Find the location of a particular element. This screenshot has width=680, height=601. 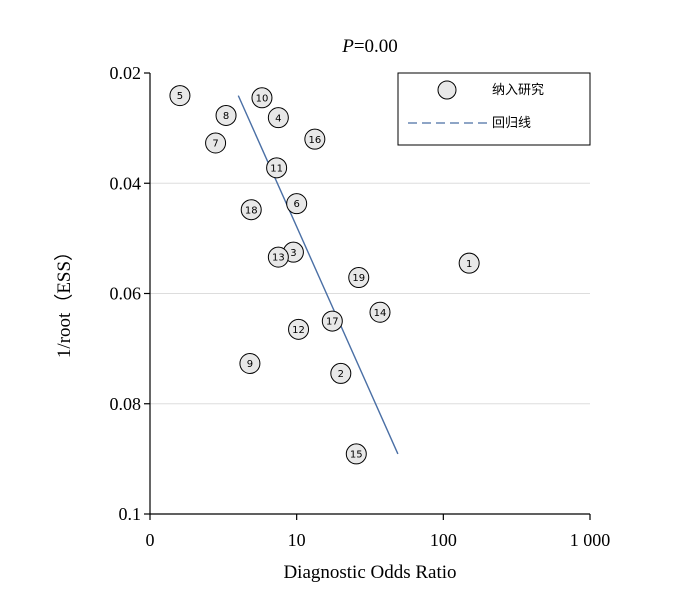

study-point-label: 18 is located at coordinates (251, 210).